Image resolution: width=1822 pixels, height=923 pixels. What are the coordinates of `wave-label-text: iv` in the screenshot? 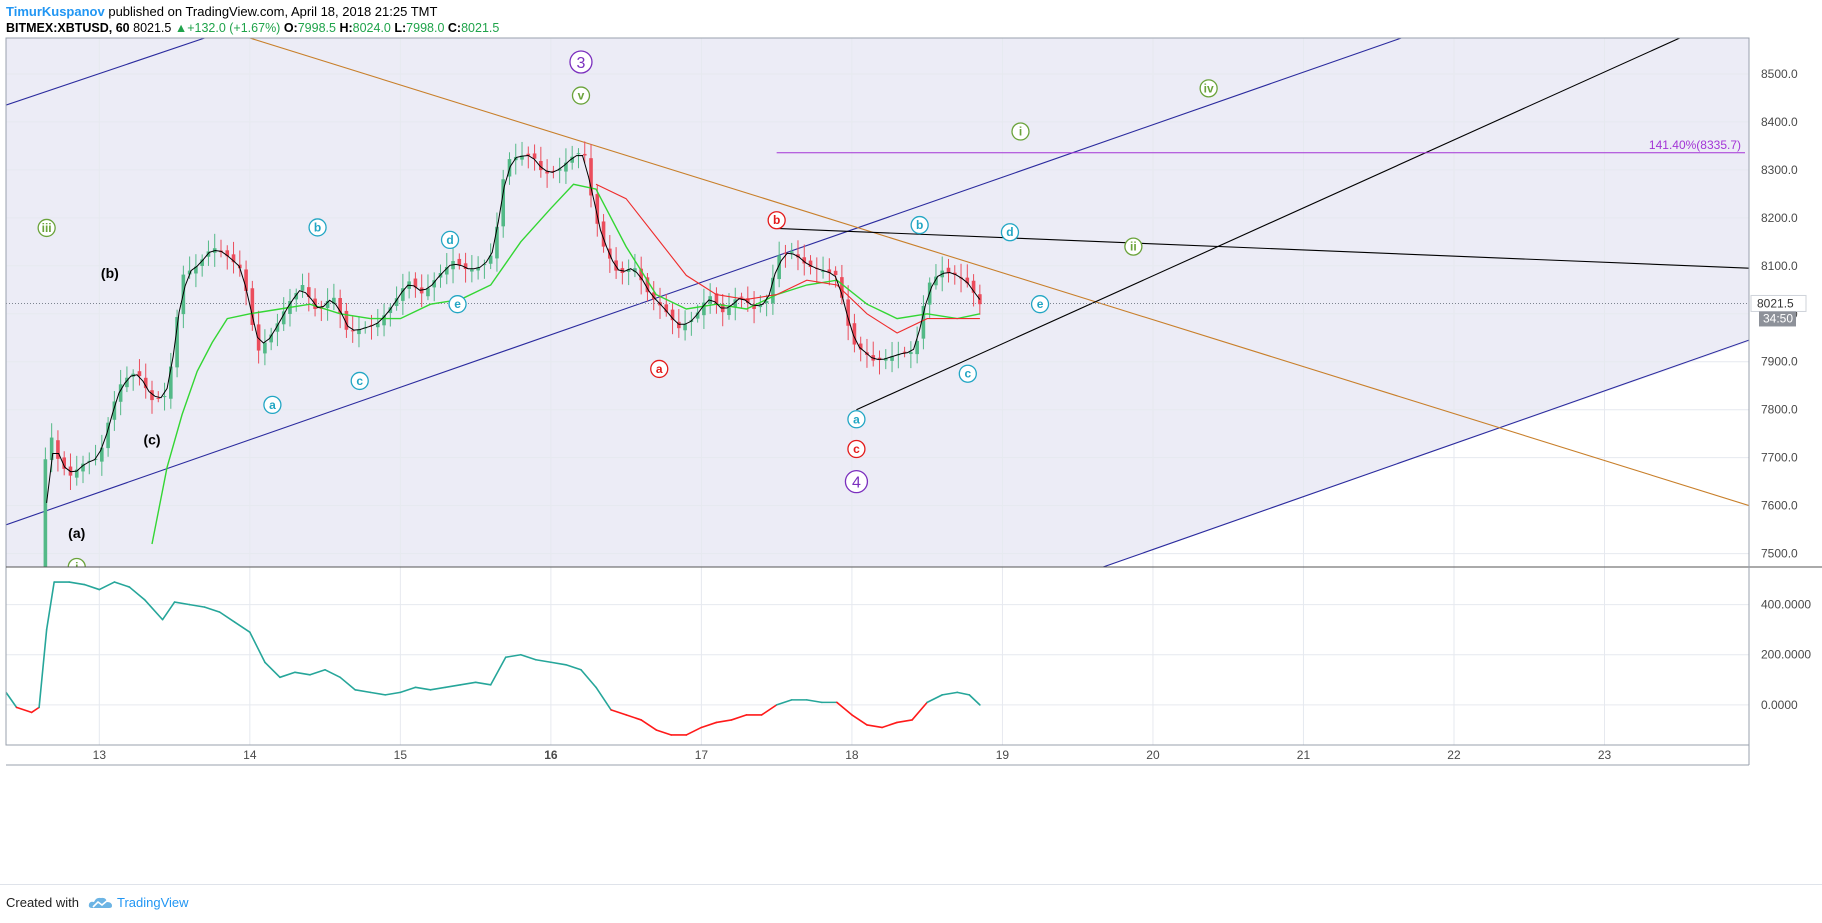 It's located at (1209, 88).